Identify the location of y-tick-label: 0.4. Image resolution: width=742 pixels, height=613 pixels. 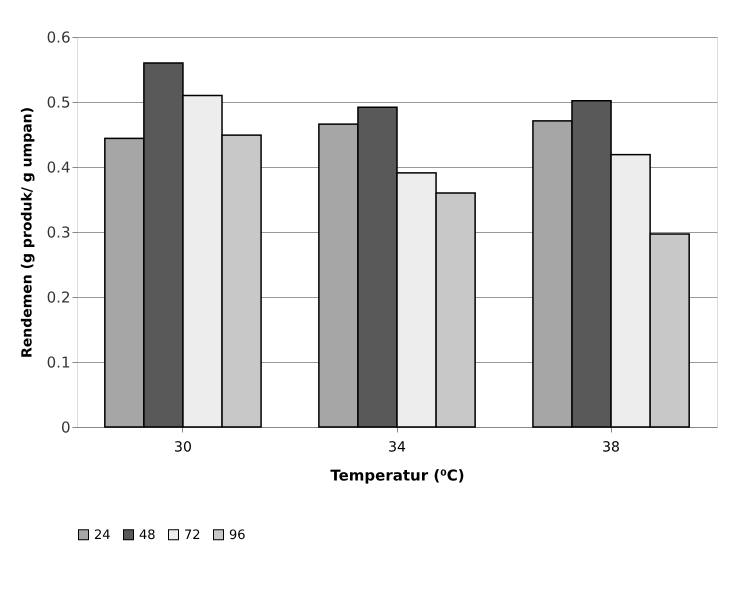
(58, 167).